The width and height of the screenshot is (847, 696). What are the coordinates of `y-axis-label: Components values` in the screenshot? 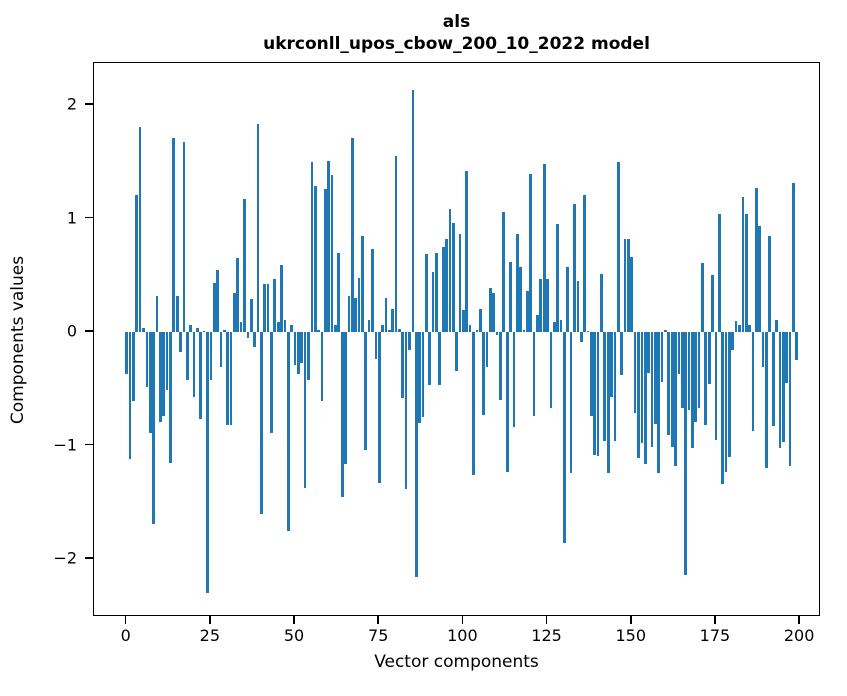 It's located at (18, 340).